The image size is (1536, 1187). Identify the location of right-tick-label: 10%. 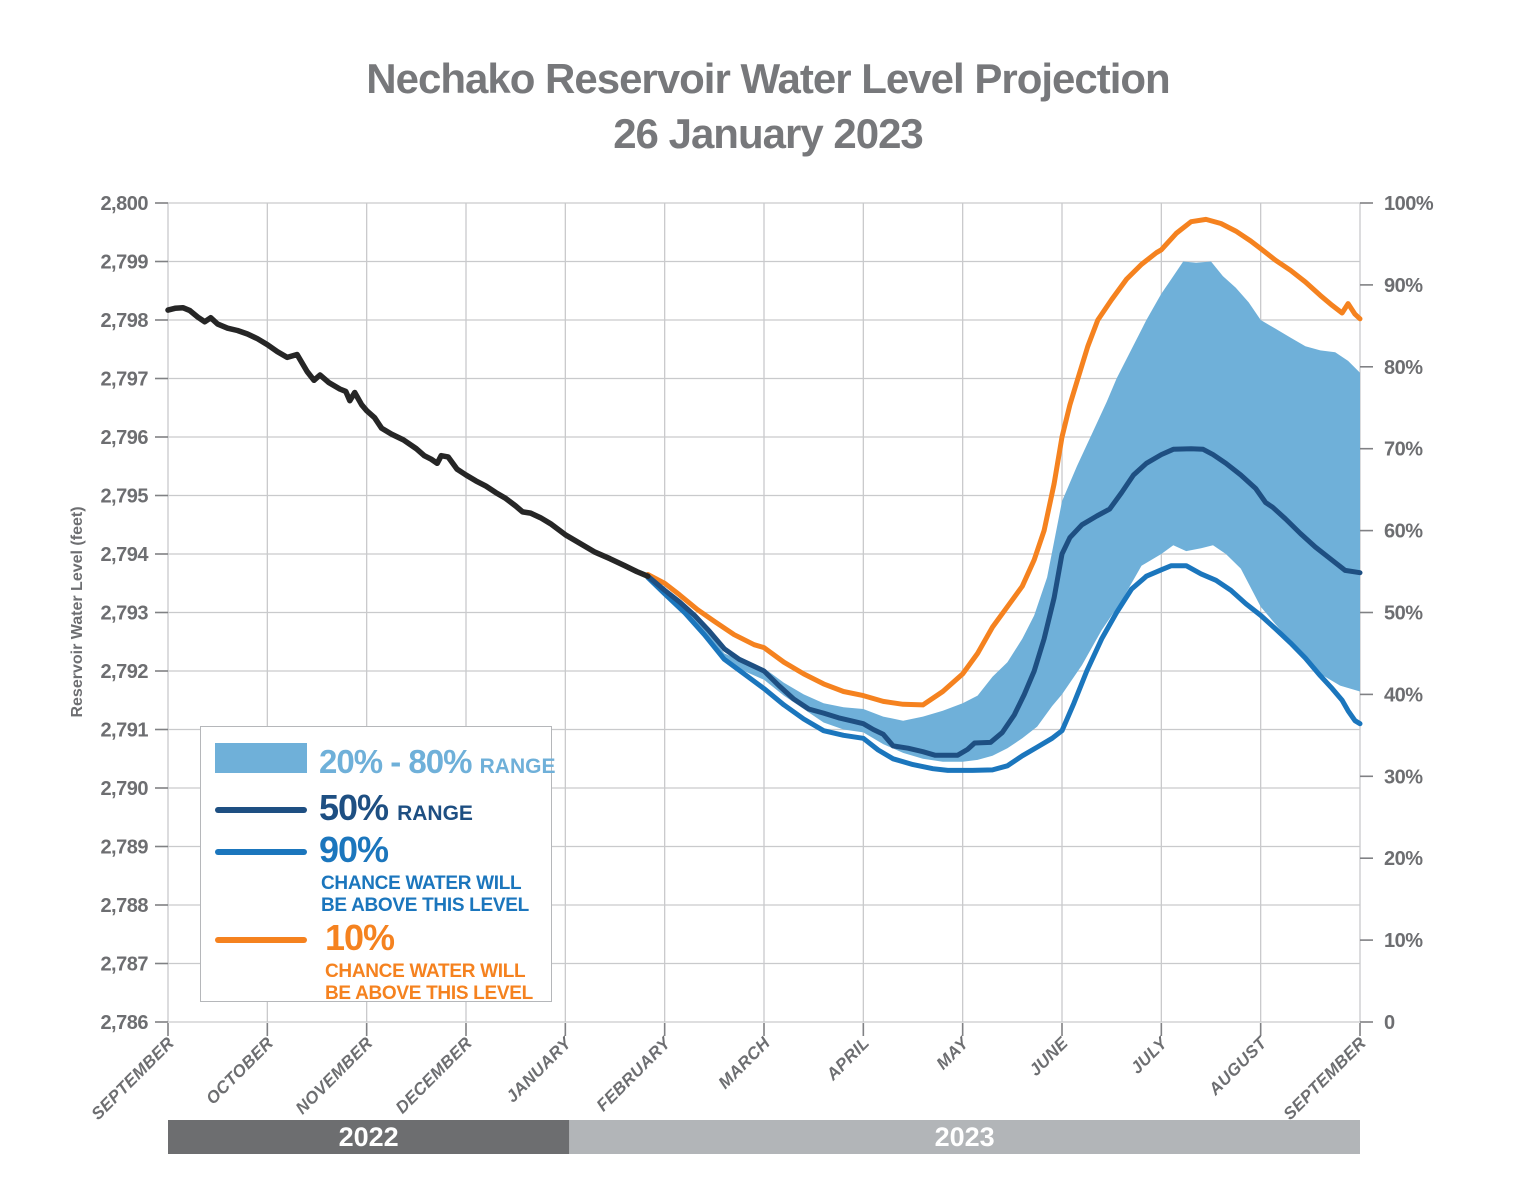
(1403, 941).